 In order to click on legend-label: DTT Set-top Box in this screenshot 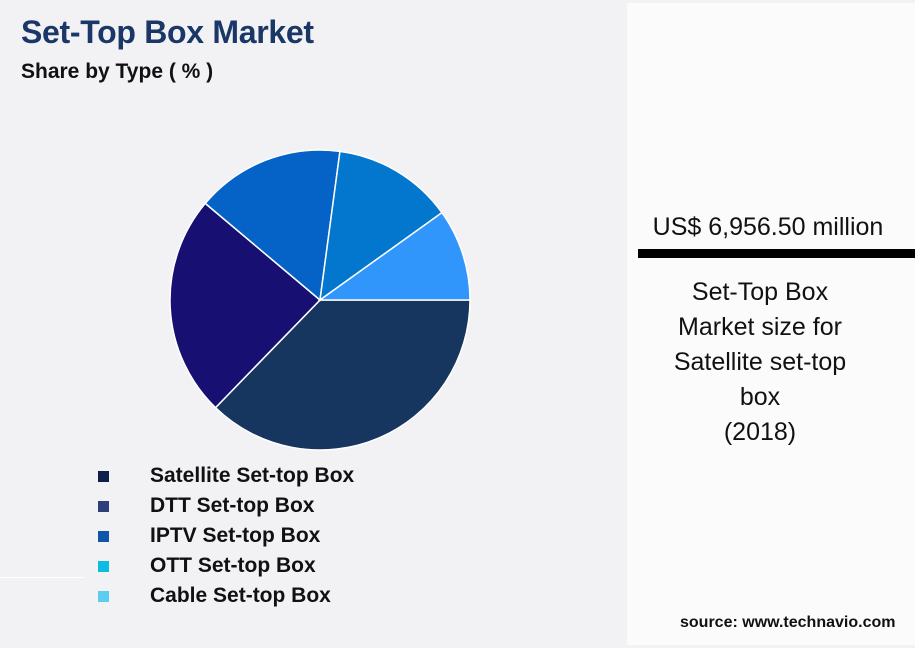, I will do `click(232, 505)`.